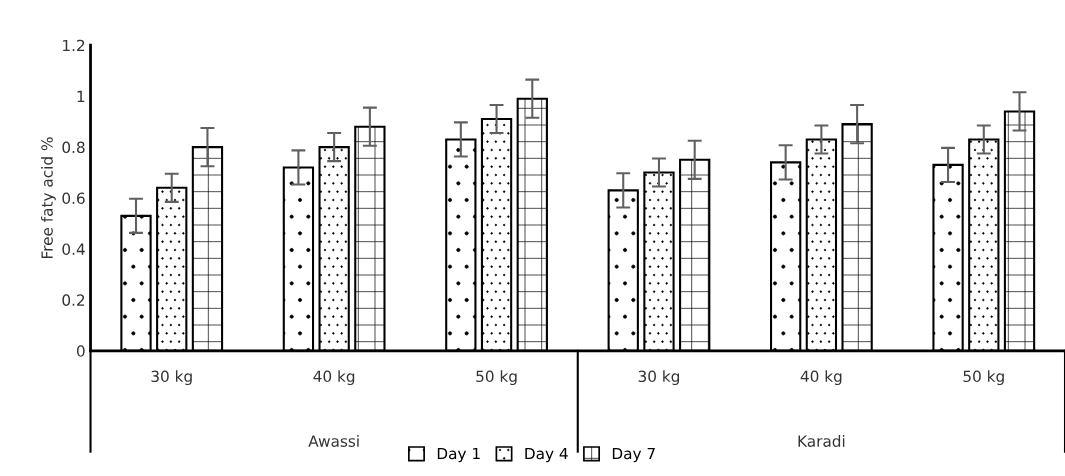 Image resolution: width=1065 pixels, height=476 pixels. Describe the element at coordinates (73, 198) in the screenshot. I see `y-tick-label: 0.6` at that location.